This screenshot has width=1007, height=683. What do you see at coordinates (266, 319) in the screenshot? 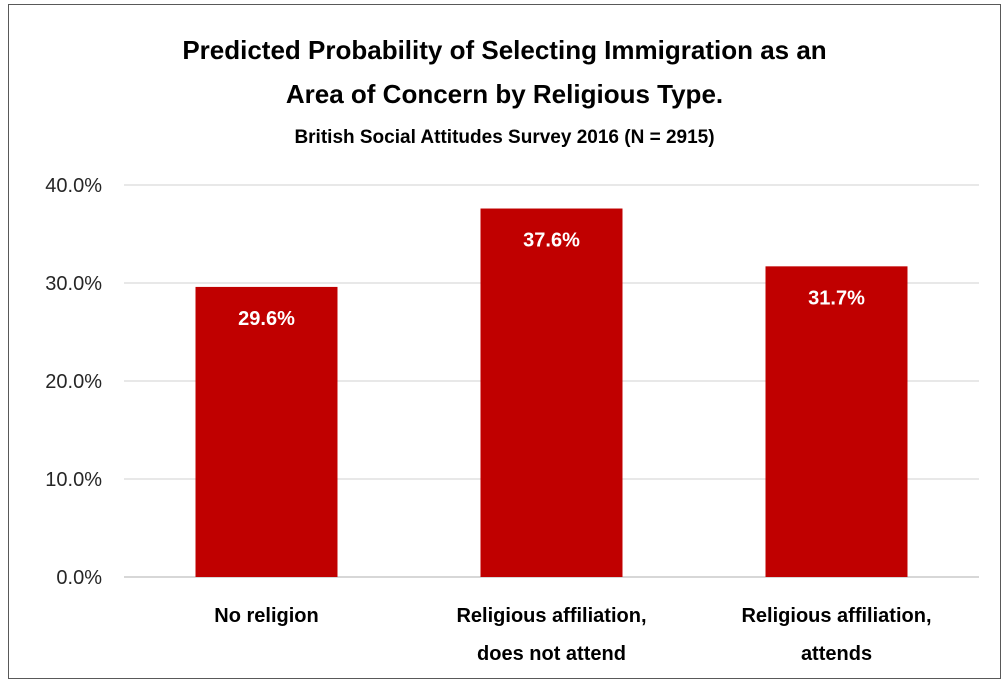
I see `data-label: 29.6%` at bounding box center [266, 319].